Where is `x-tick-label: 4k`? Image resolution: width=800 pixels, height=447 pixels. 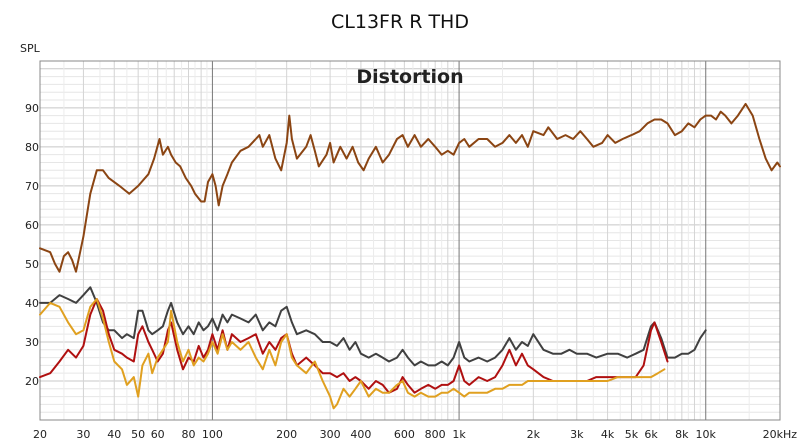
x-tick-label: 4k is located at coordinates (608, 434).